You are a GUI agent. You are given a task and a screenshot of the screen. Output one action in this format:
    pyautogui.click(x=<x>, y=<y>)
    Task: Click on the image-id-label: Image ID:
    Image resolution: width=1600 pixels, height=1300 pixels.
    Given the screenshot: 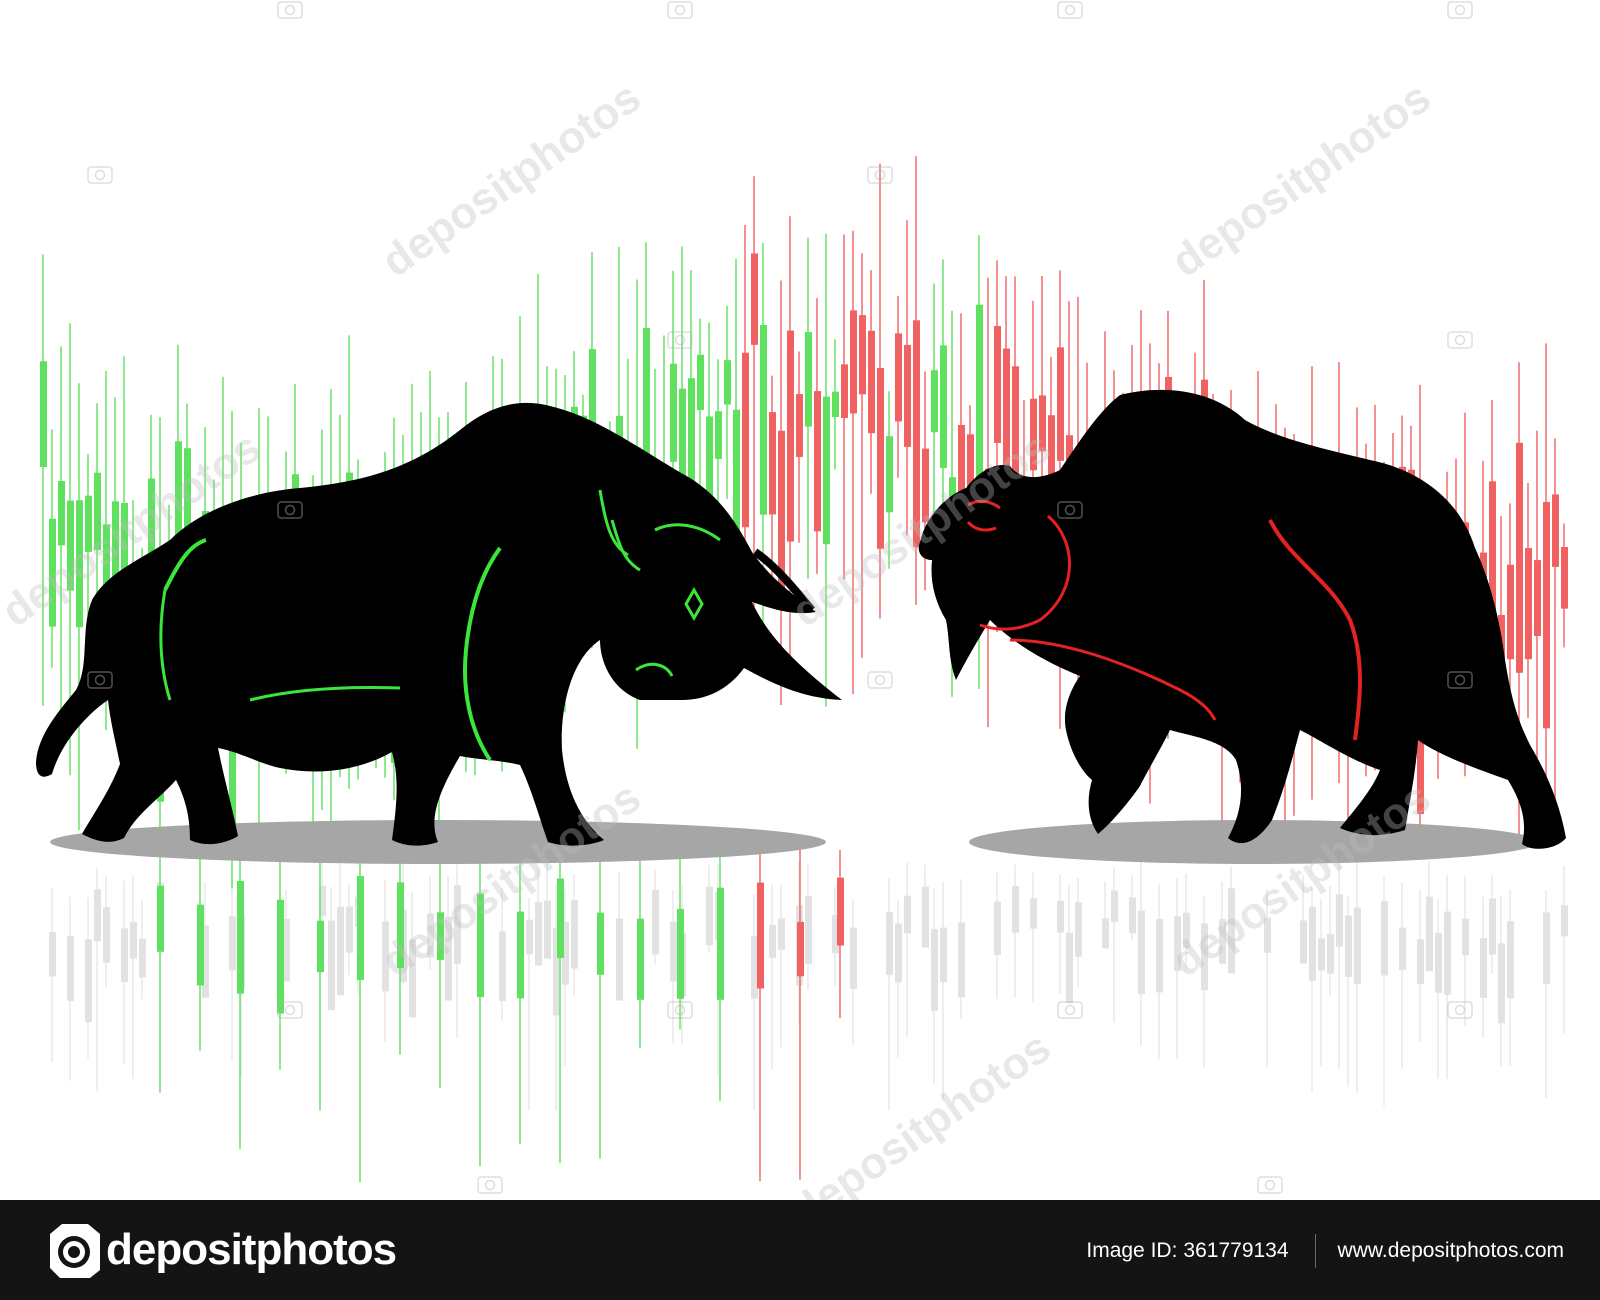 What is the action you would take?
    pyautogui.click(x=1132, y=1250)
    